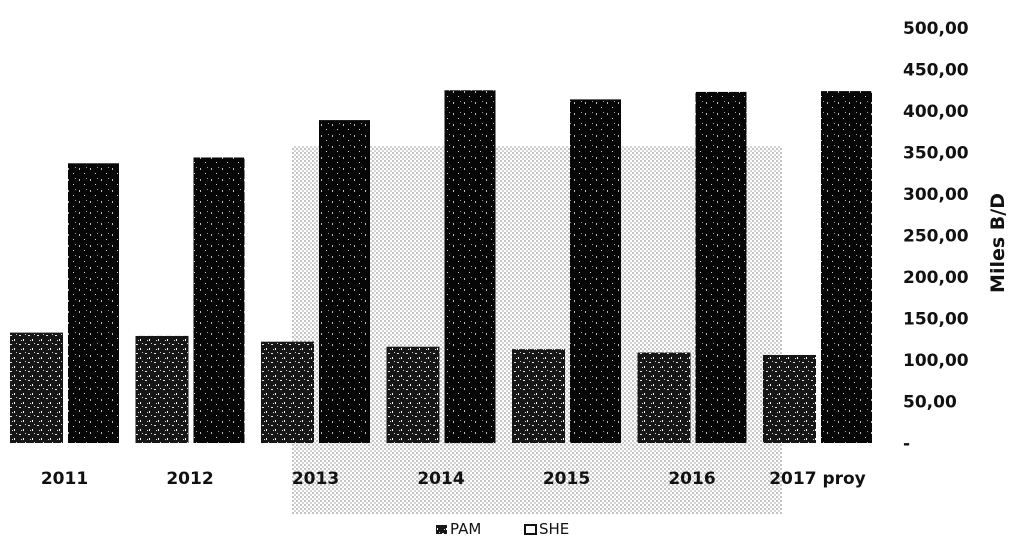  What do you see at coordinates (440, 479) in the screenshot?
I see `x-tick-label: 2014` at bounding box center [440, 479].